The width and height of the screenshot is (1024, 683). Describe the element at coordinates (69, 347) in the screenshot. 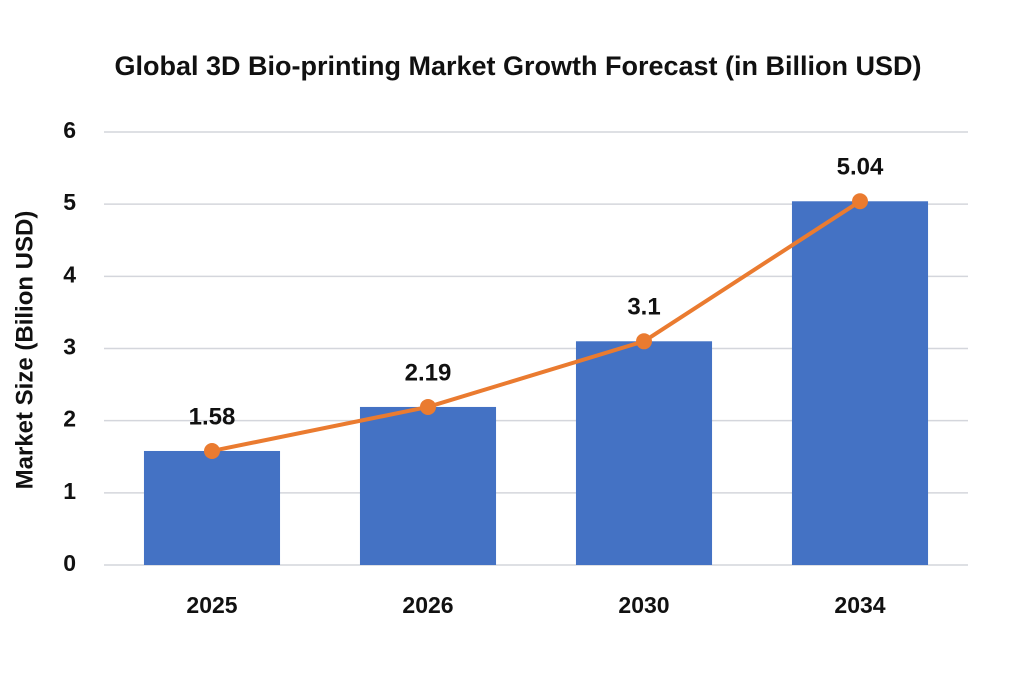

I see `y-tick-label: 3` at that location.